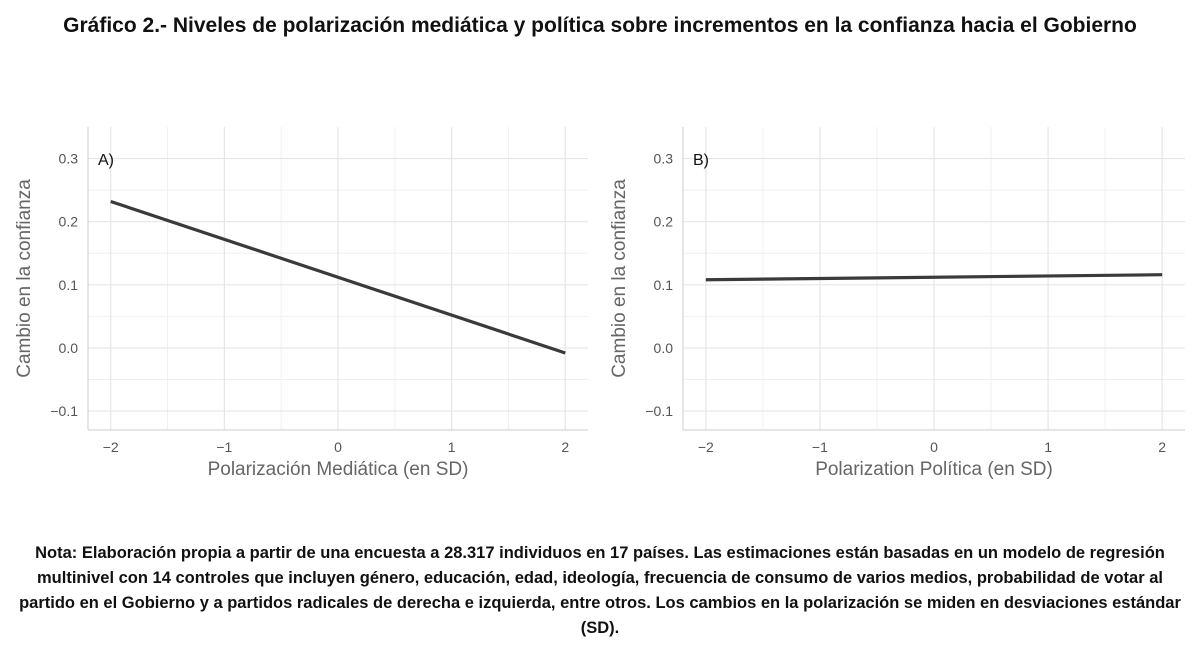  What do you see at coordinates (338, 469) in the screenshot?
I see `x-axis-label: Polarización Mediática (en SD)` at bounding box center [338, 469].